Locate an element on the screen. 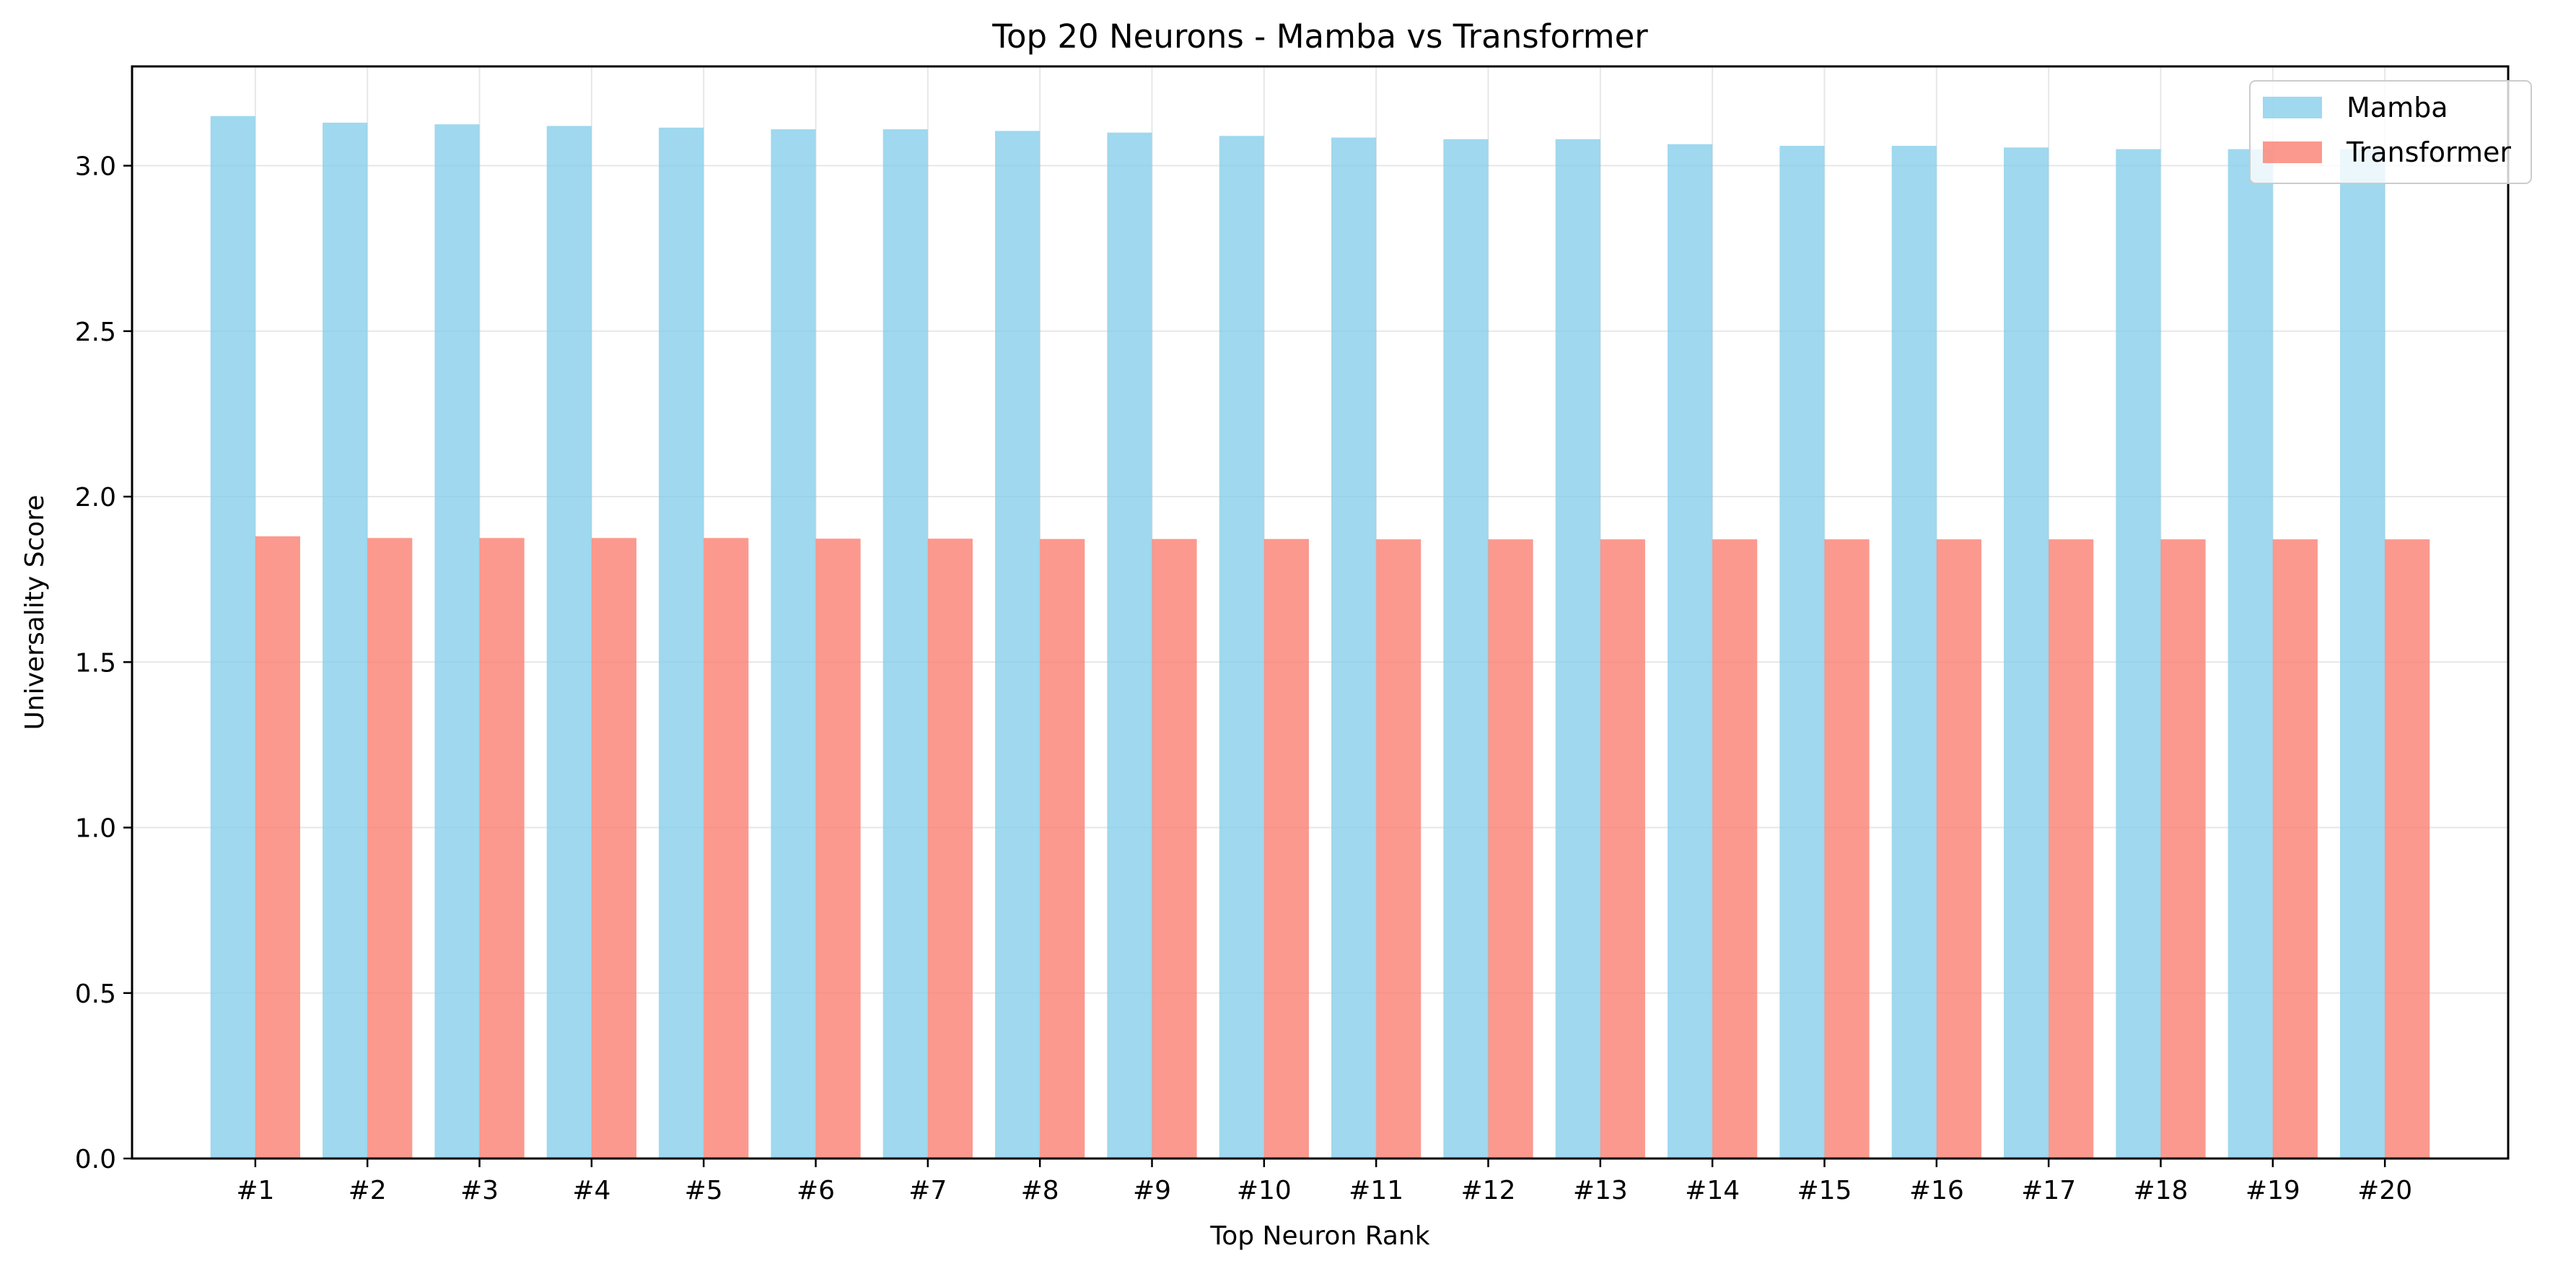 The width and height of the screenshot is (2576, 1274). x-tick-label: #11 is located at coordinates (1376, 1190).